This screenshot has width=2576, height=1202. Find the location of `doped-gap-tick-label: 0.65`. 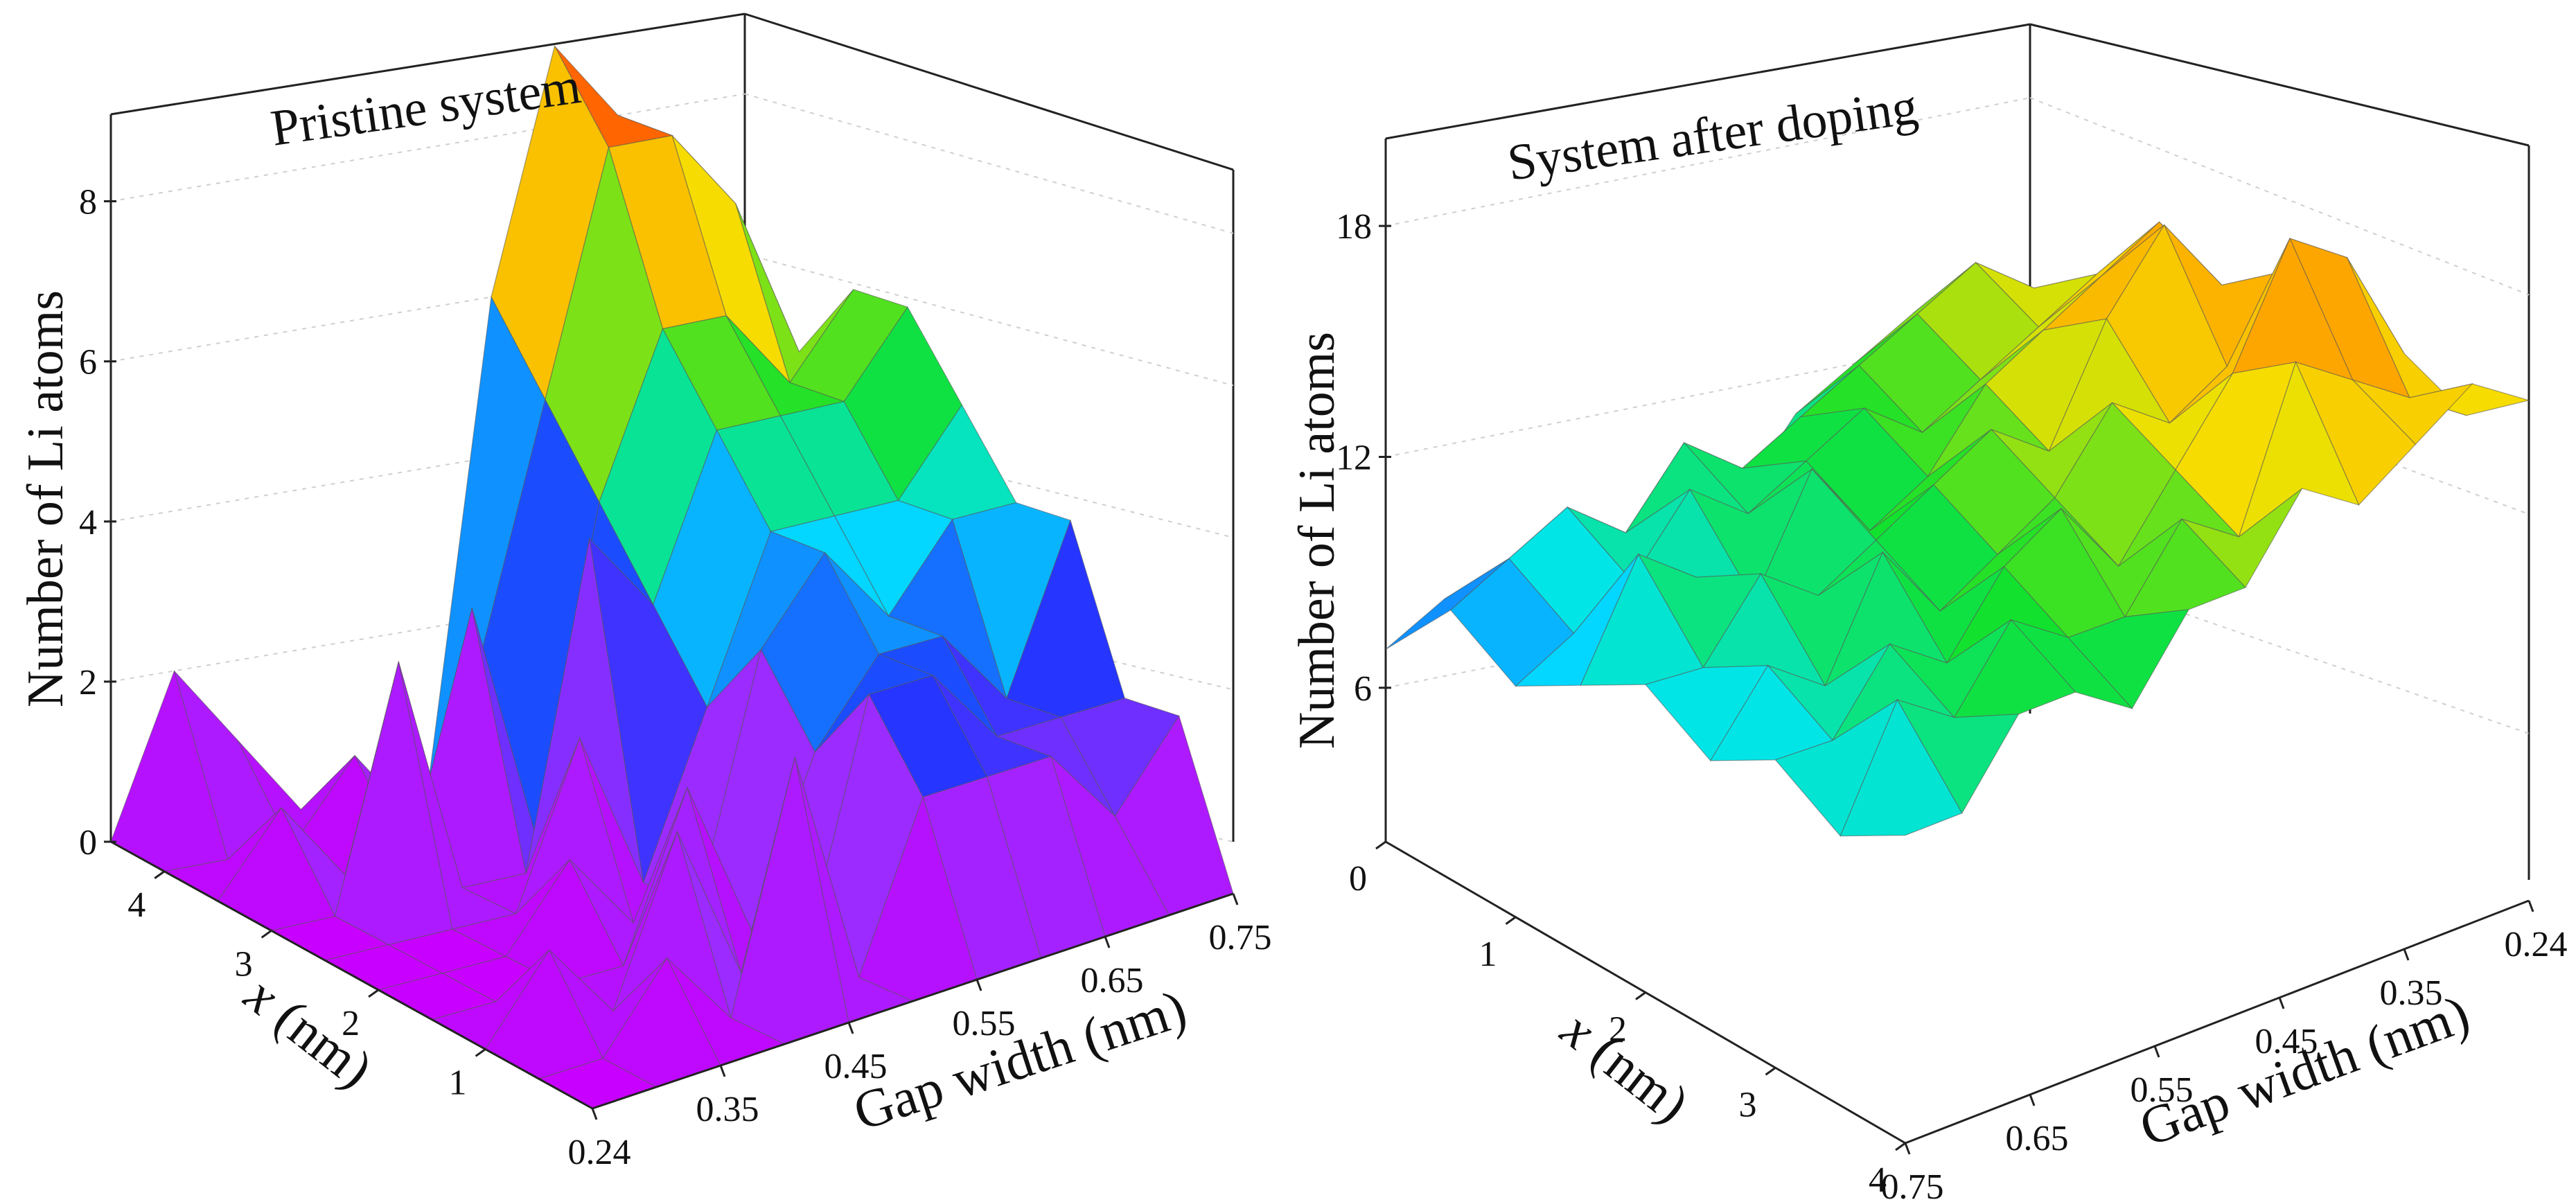

doped-gap-tick-label: 0.65 is located at coordinates (2037, 1138).